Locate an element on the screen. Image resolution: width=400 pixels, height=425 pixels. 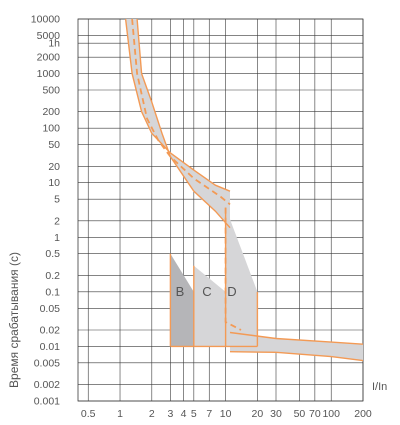
series-labels: B C D is located at coordinates (206, 291).